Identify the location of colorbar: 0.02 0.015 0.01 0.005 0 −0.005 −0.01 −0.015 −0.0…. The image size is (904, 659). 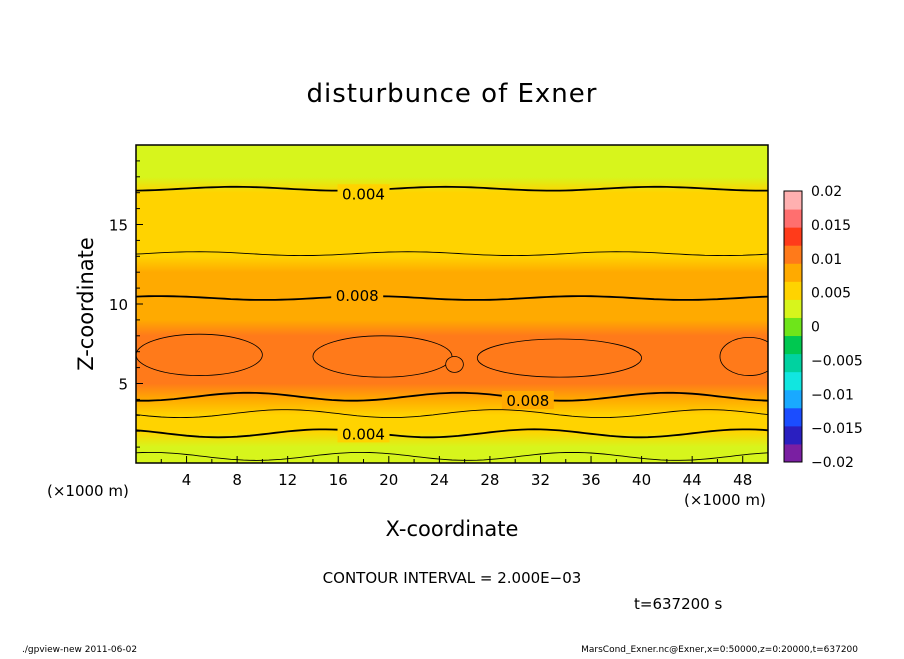
(823, 327).